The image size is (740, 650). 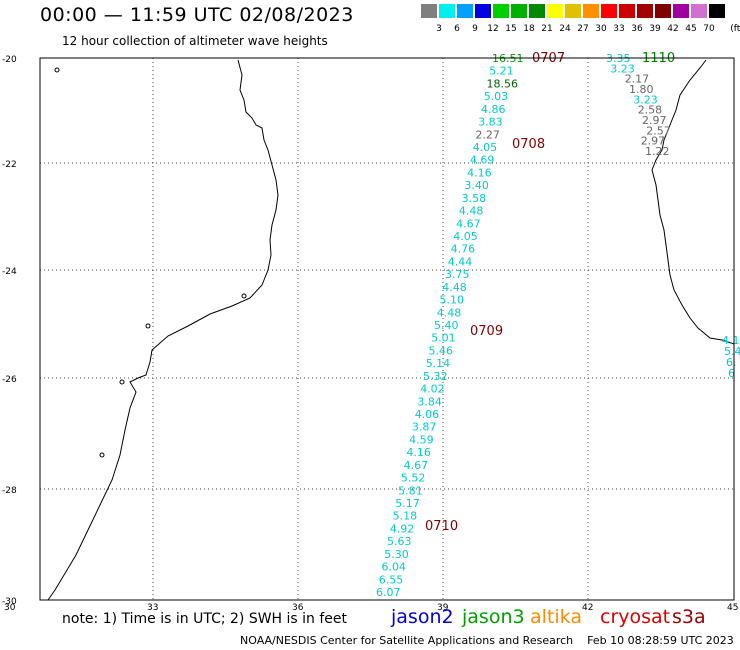 What do you see at coordinates (673, 29) in the screenshot?
I see `scale-label: 42` at bounding box center [673, 29].